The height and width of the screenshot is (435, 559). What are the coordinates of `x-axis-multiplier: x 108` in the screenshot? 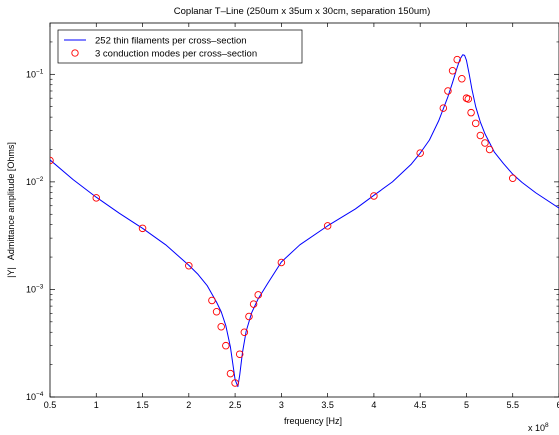 It's located at (538, 427).